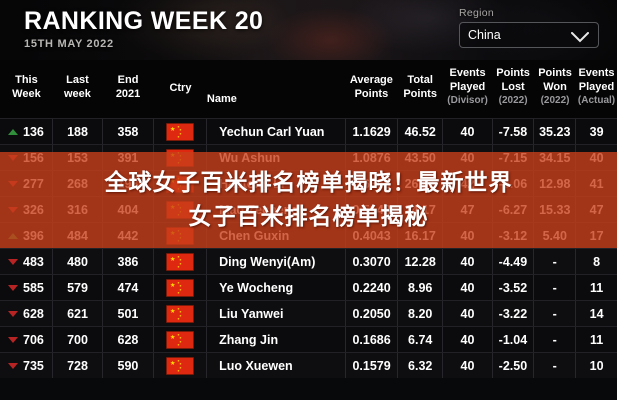 This screenshot has width=617, height=400. What do you see at coordinates (555, 235) in the screenshot?
I see `cell-points-won: 5.40` at bounding box center [555, 235].